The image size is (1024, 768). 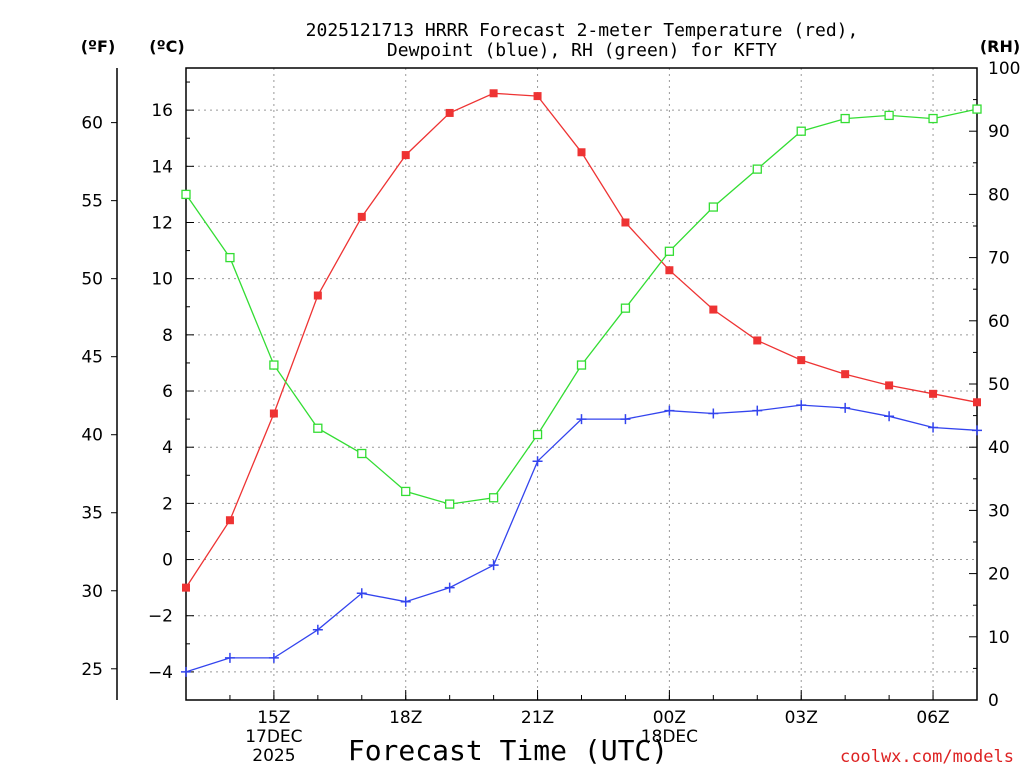 I want to click on x-tick-label: 18Z, so click(x=405, y=718).